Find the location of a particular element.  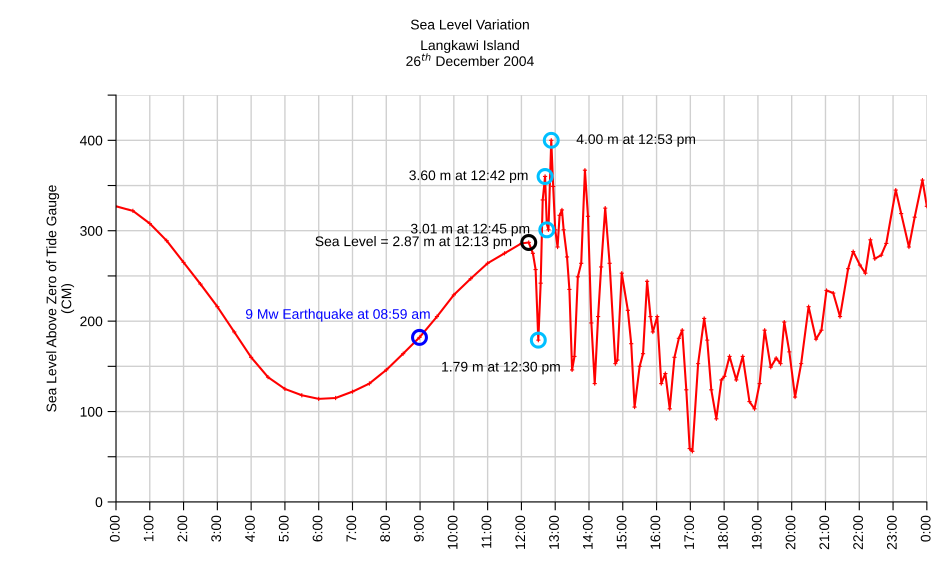

x-tick-label: 14:00 is located at coordinates (587, 532).